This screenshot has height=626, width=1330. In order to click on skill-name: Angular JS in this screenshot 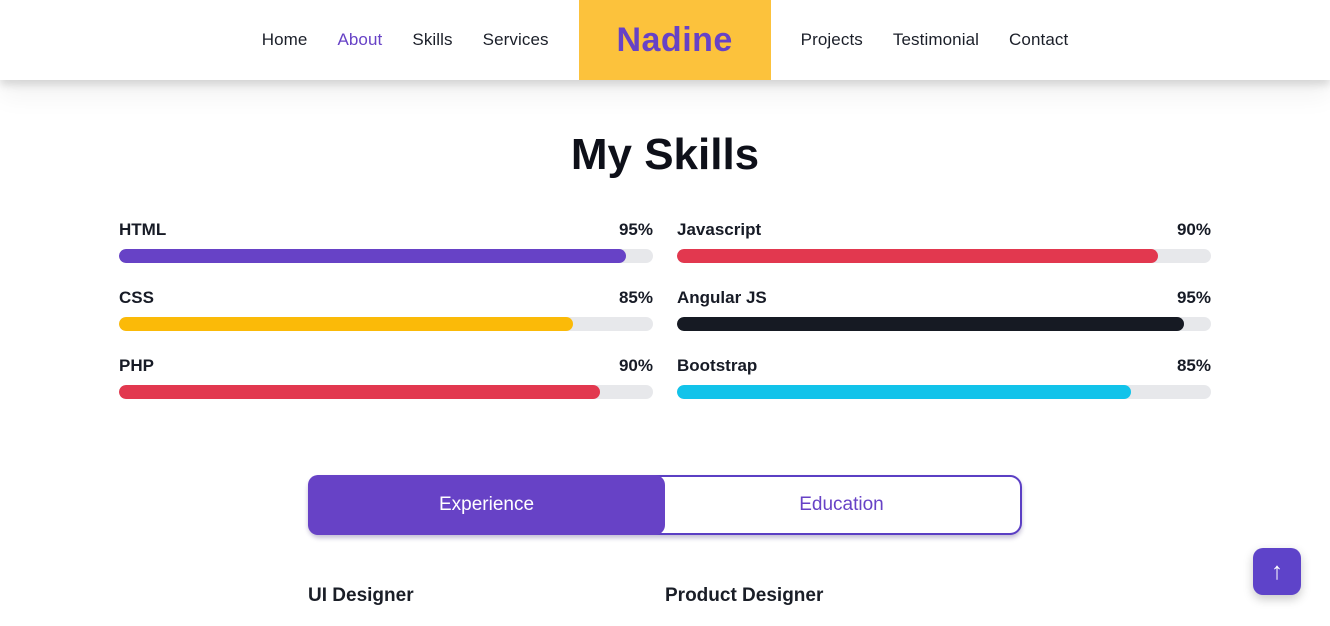, I will do `click(722, 297)`.